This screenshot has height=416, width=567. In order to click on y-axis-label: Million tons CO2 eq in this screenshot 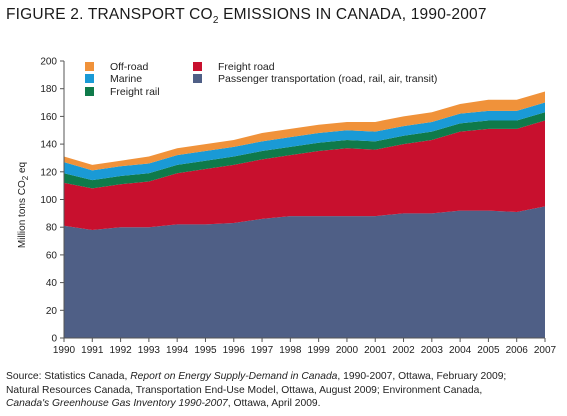, I will do `click(23, 205)`.